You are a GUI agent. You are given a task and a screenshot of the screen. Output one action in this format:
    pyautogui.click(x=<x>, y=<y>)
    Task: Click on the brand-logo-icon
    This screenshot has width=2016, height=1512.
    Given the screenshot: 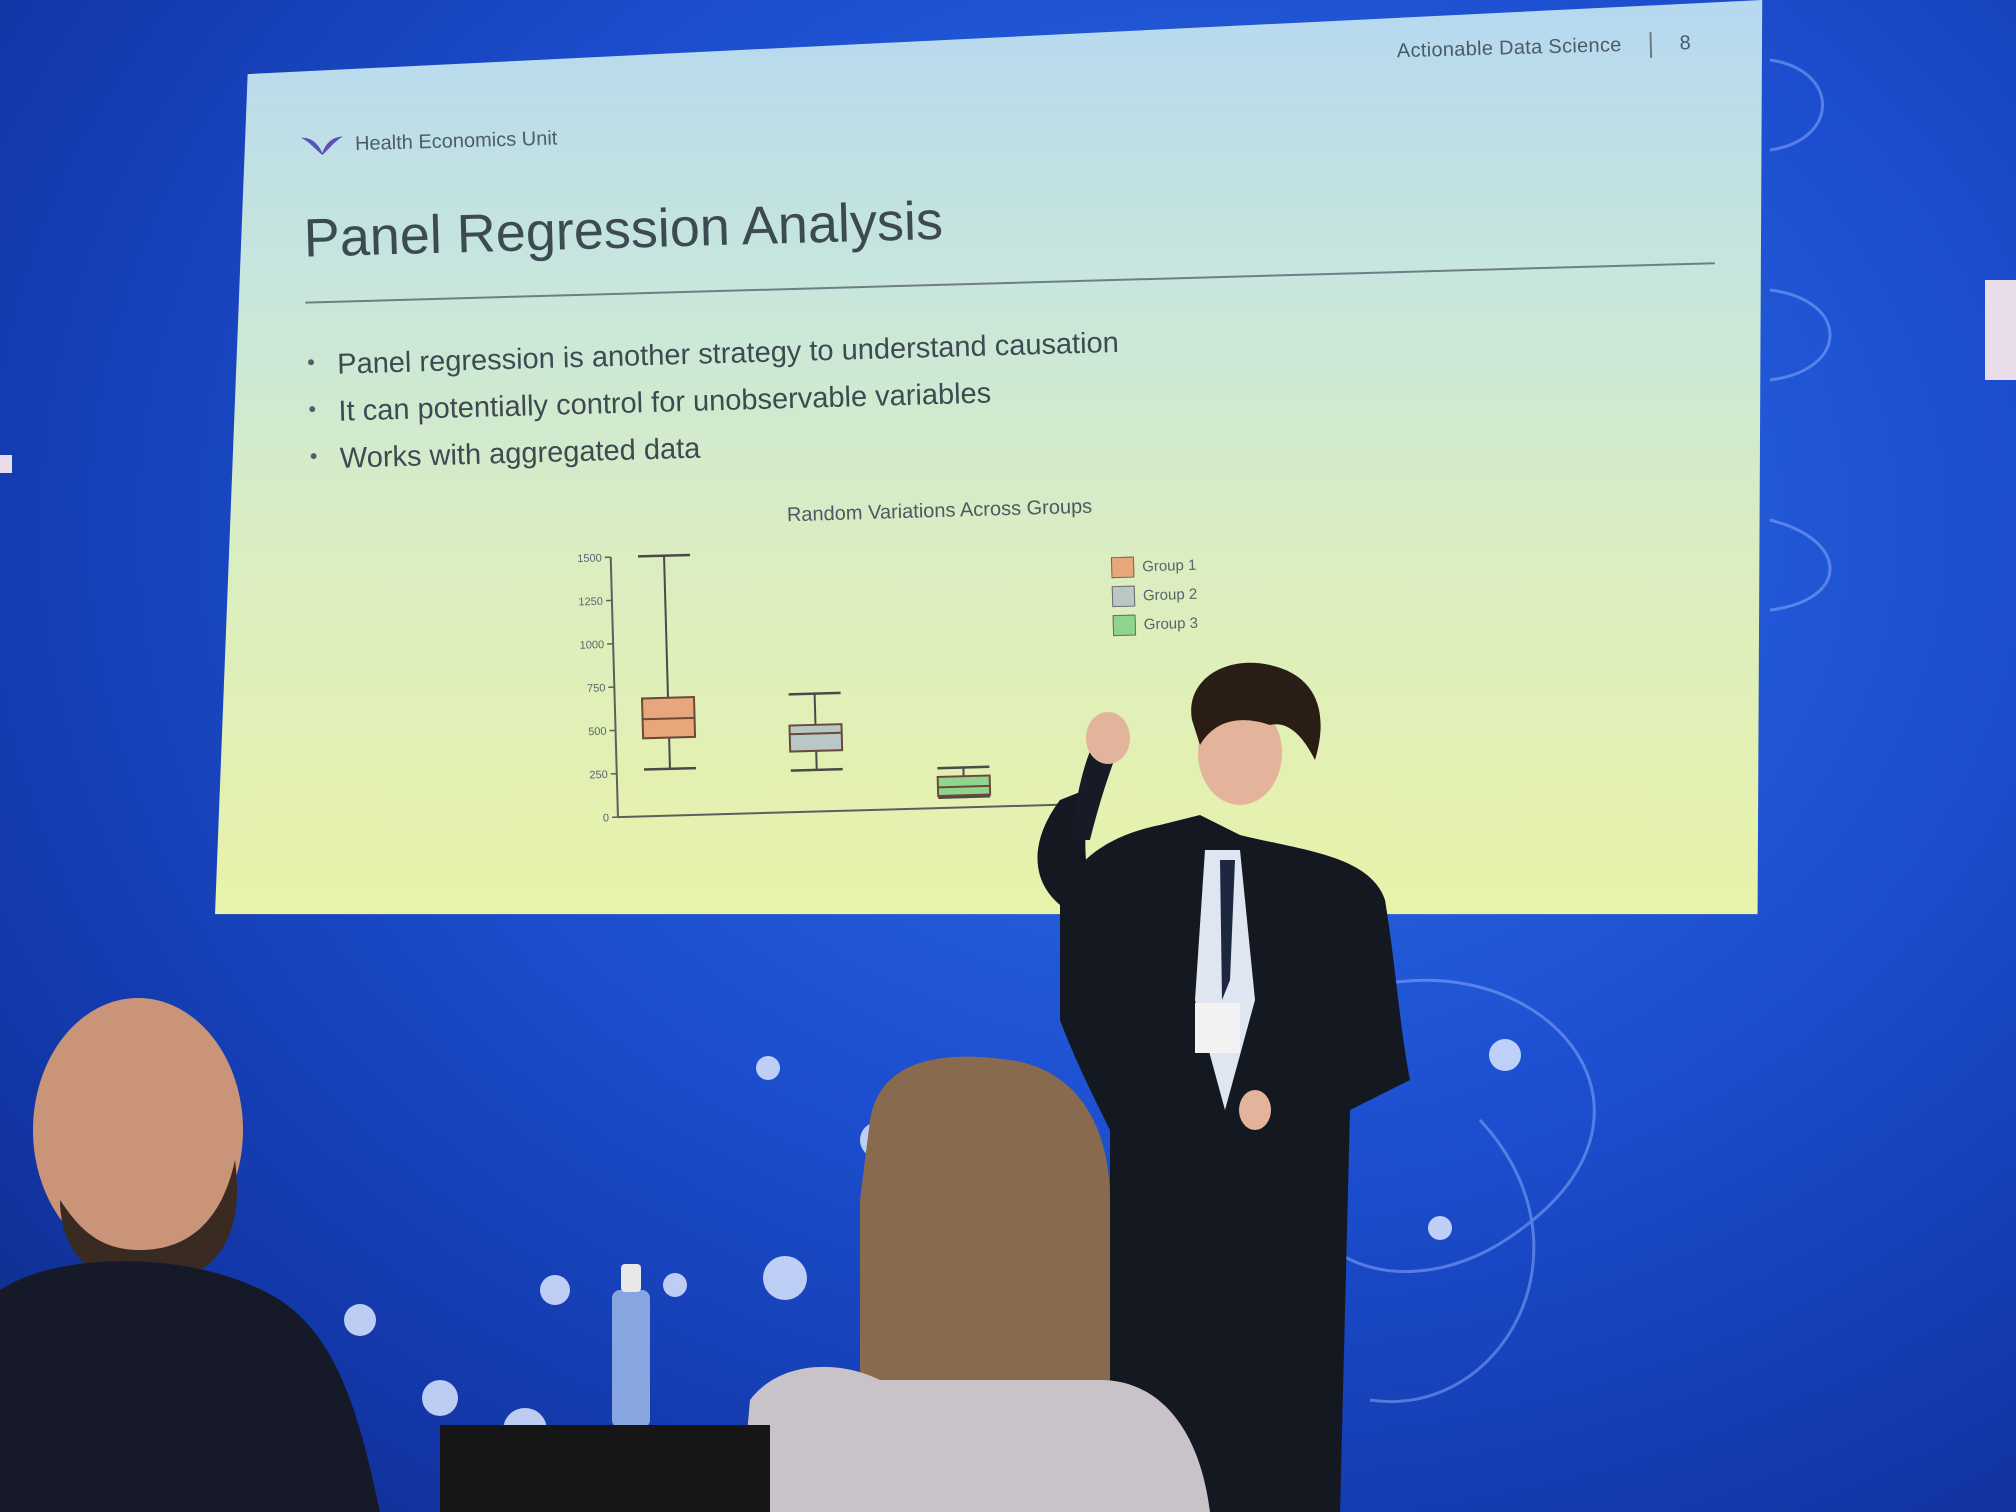 What is the action you would take?
    pyautogui.click(x=321, y=146)
    